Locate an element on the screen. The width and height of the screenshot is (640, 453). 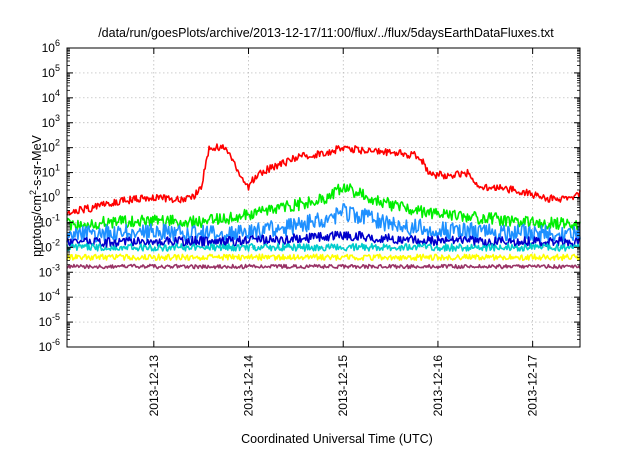
y-tick-label: 10⁶ is located at coordinates (51, 46).